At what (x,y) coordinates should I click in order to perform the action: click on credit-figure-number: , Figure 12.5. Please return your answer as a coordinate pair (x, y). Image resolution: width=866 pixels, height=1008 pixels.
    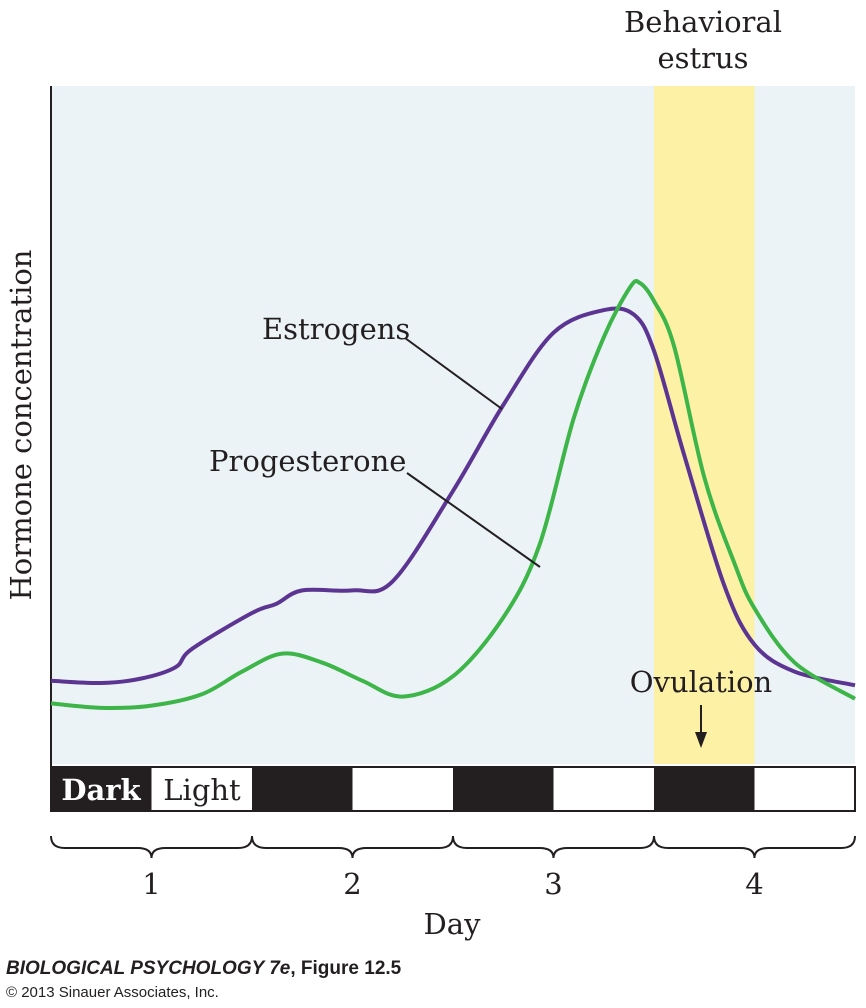
    Looking at the image, I should click on (346, 968).